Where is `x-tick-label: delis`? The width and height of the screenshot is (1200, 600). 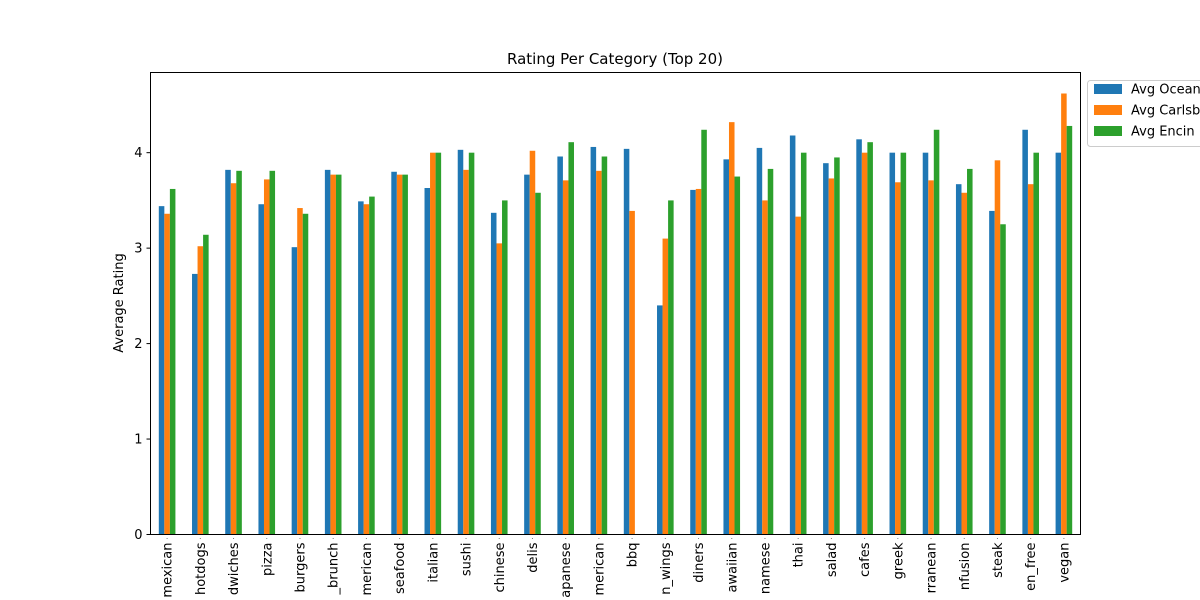
x-tick-label: delis is located at coordinates (533, 557).